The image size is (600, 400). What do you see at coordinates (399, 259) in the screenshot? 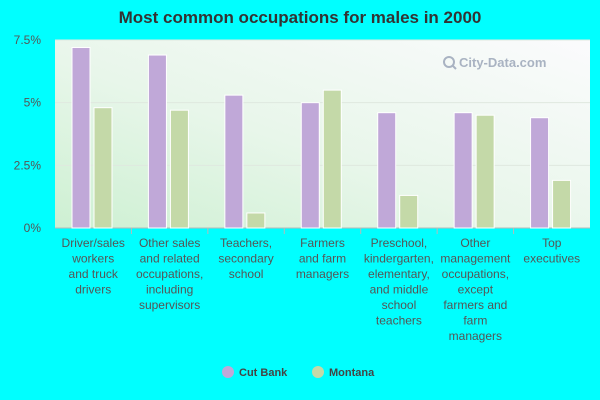
I see `x-tick-label: kindergarten,` at bounding box center [399, 259].